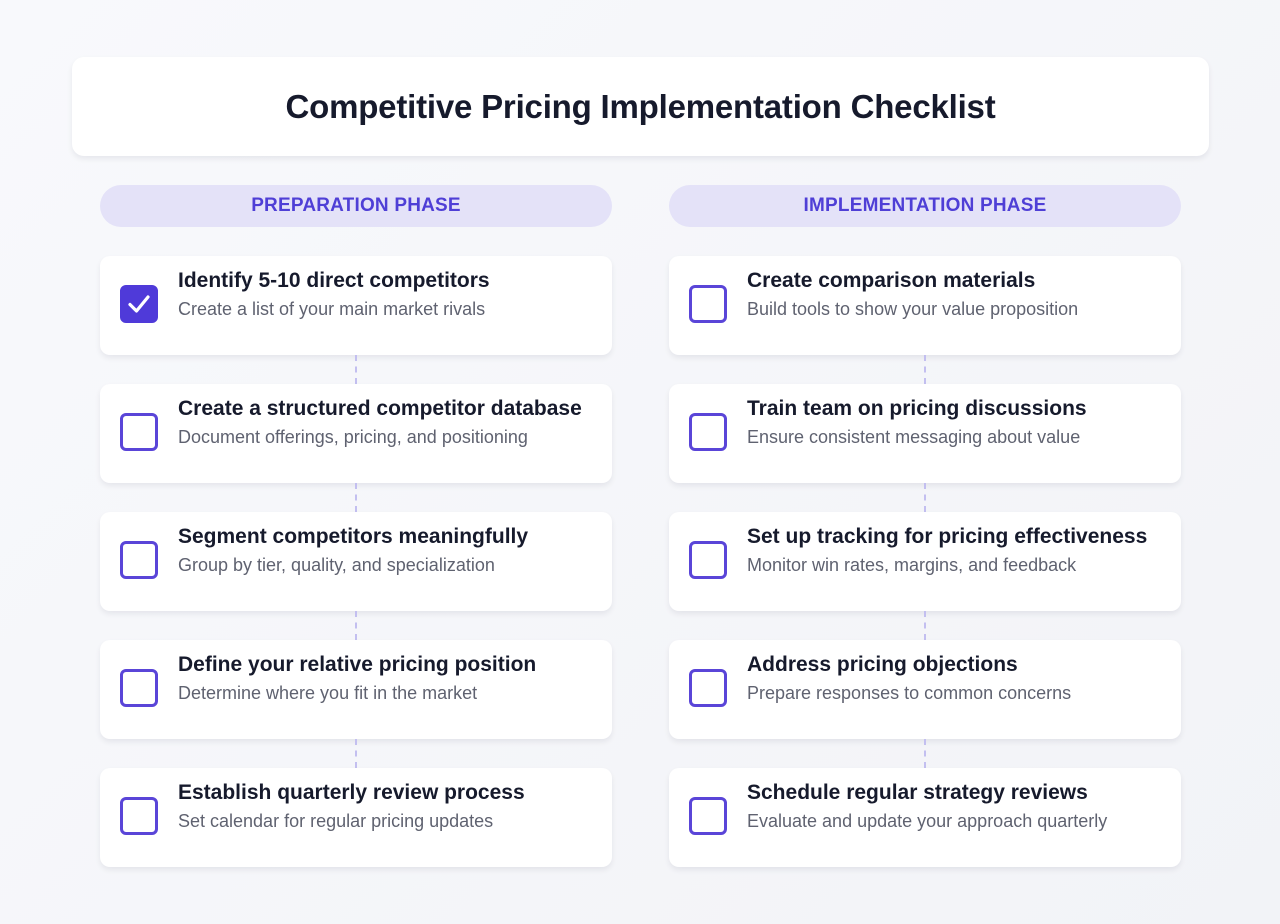 The width and height of the screenshot is (1280, 924). I want to click on item-title: Define your relative pricing position, so click(357, 664).